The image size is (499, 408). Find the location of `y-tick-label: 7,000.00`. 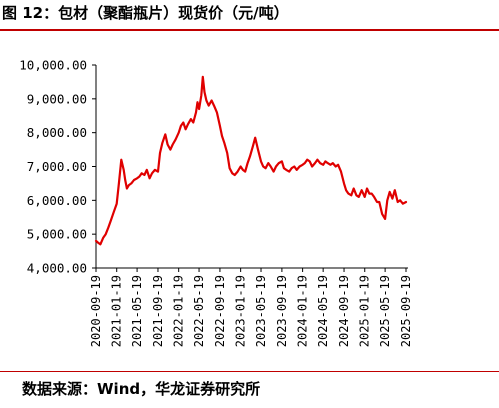

y-tick-label: 7,000.00 is located at coordinates (57, 166).